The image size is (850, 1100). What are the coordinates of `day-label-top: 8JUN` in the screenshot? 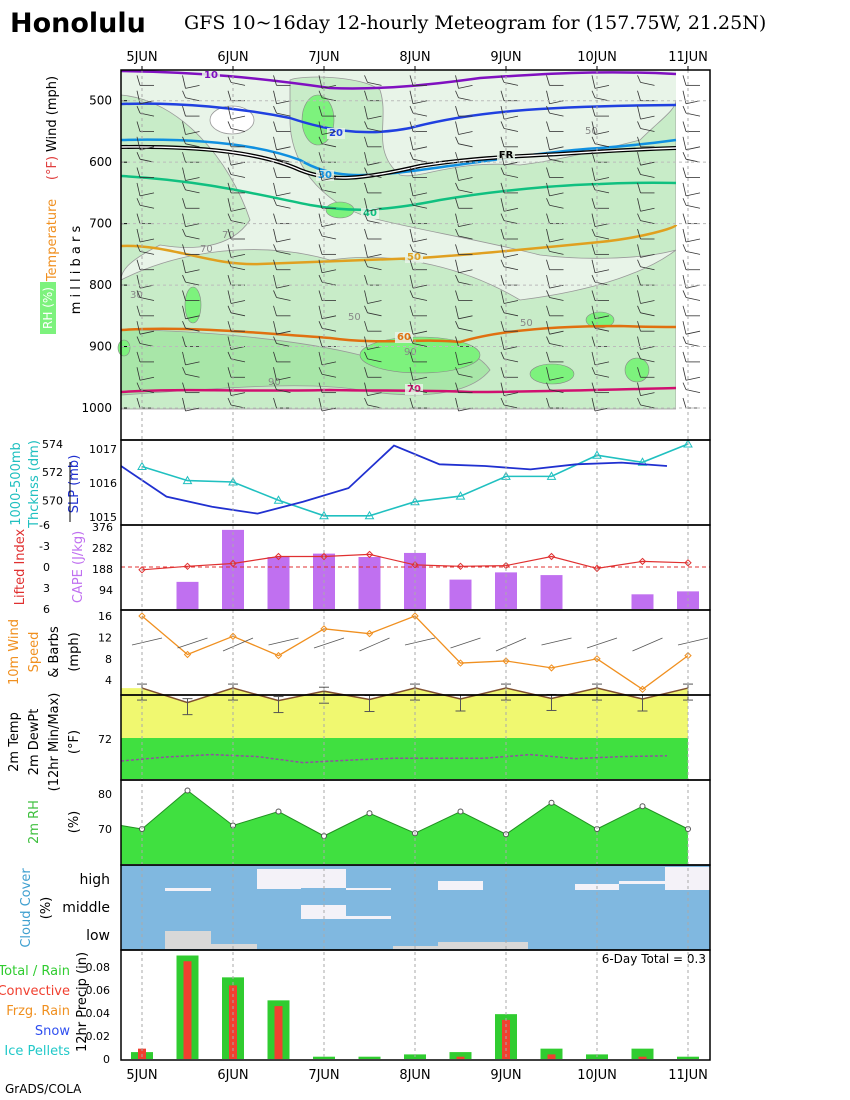 It's located at (414, 57).